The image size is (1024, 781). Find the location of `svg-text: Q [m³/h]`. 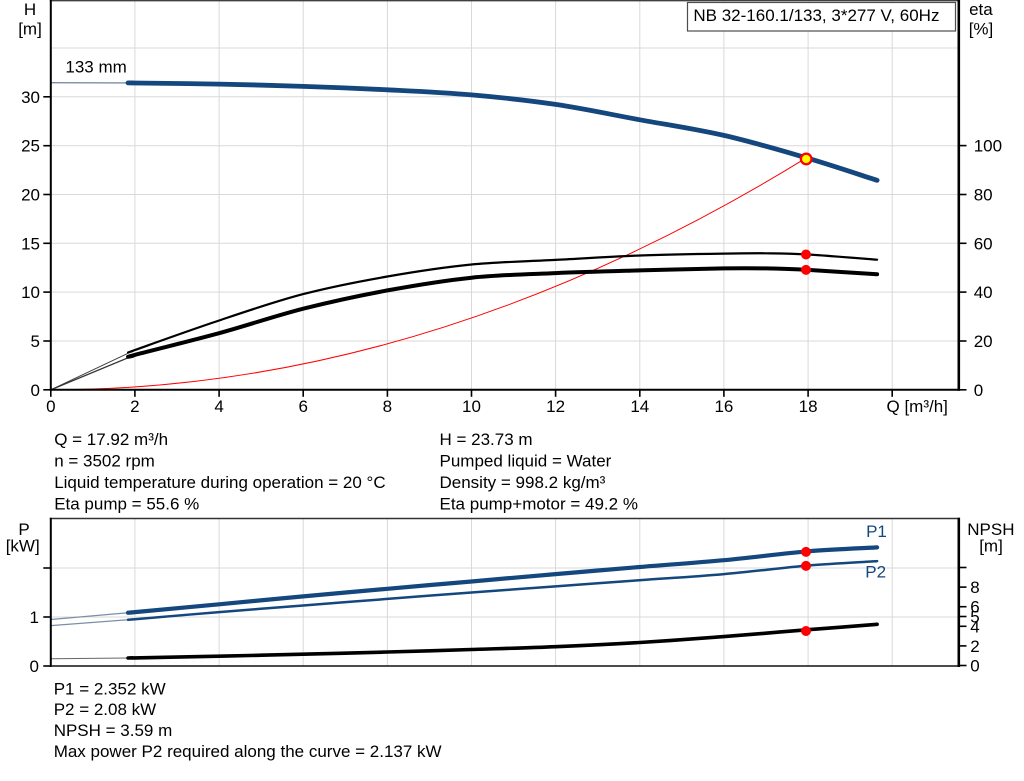

svg-text: Q [m³/h] is located at coordinates (917, 406).